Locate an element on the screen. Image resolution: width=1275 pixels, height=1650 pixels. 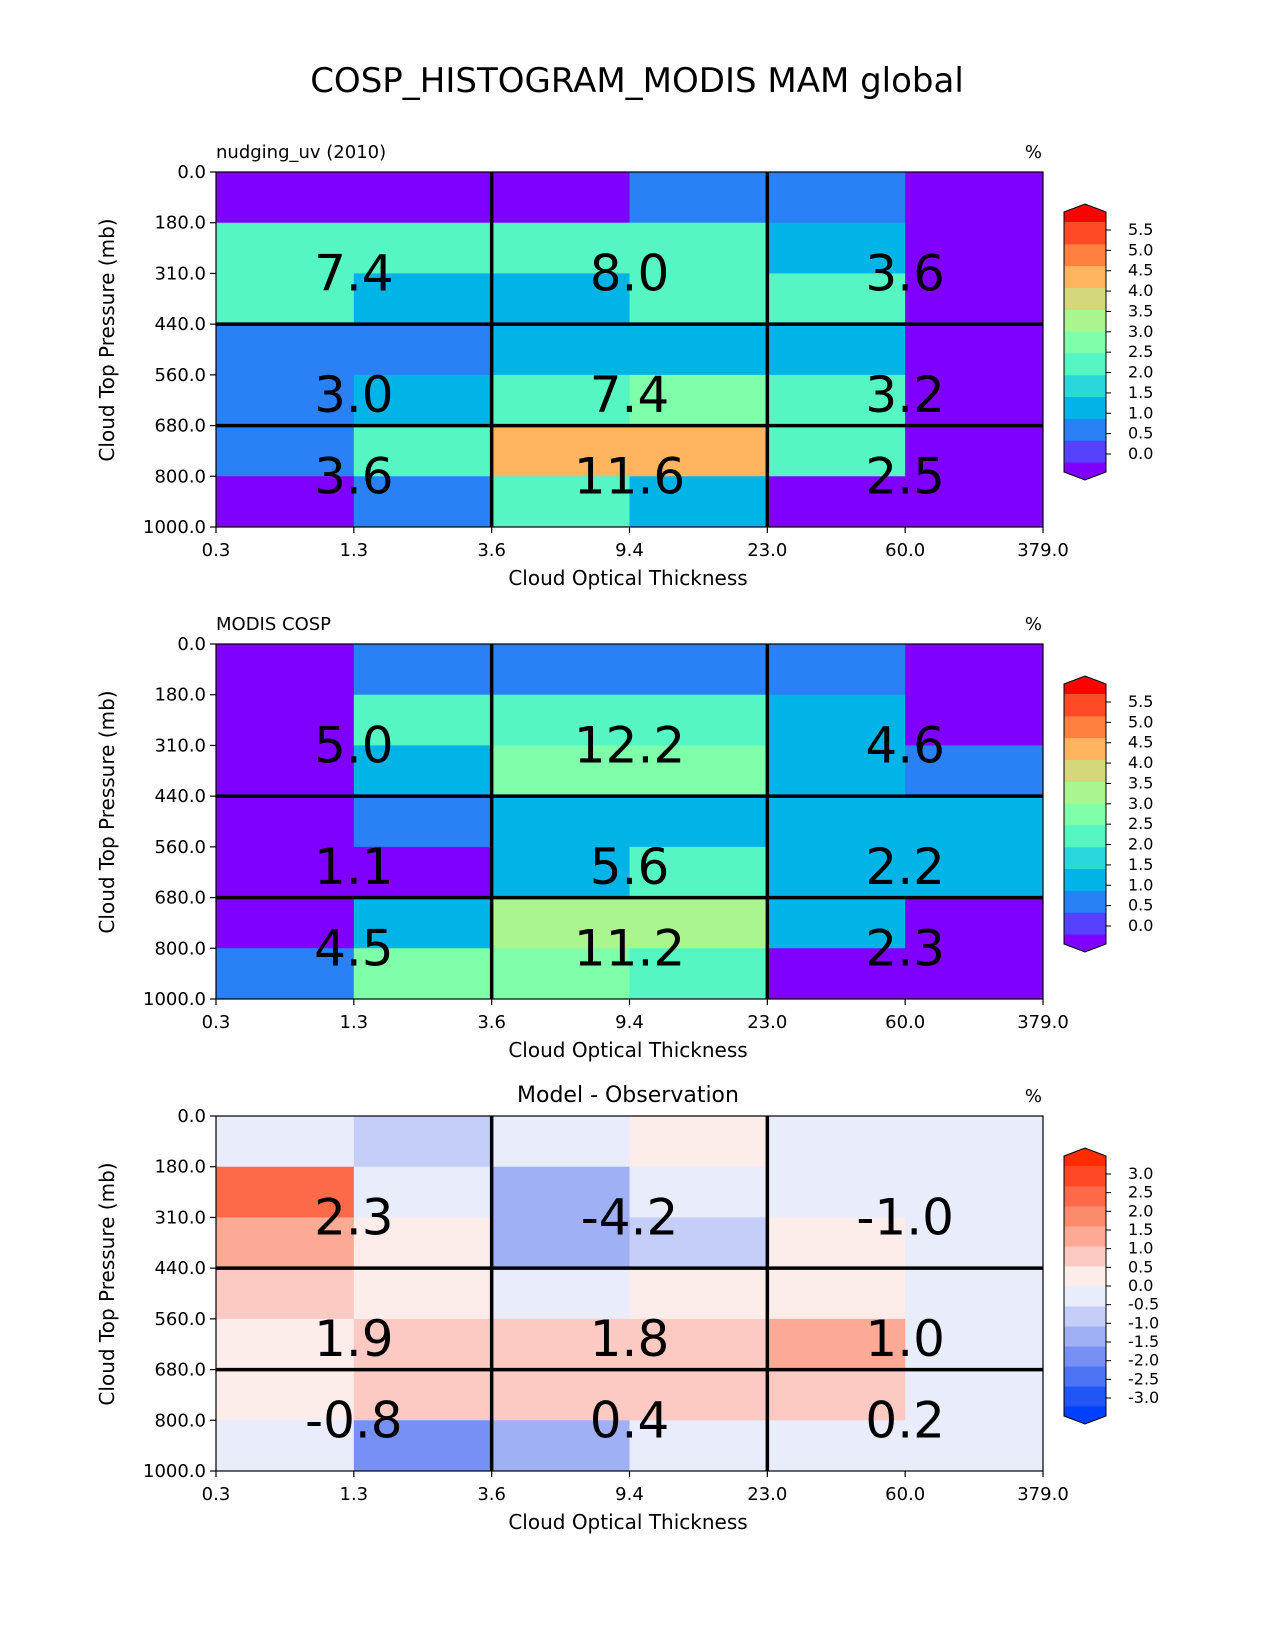
colorbar: 5.55.0 4.54.03.5 3.02.5 2.01.51.0 0.50.0 is located at coordinates (1108, 342).